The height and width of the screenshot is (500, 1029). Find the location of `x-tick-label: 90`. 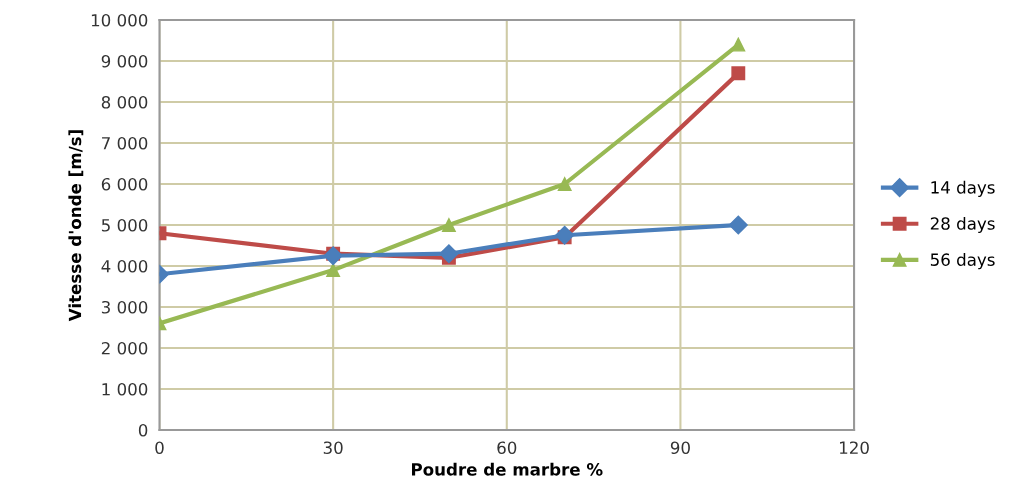

x-tick-label: 90 is located at coordinates (680, 448).